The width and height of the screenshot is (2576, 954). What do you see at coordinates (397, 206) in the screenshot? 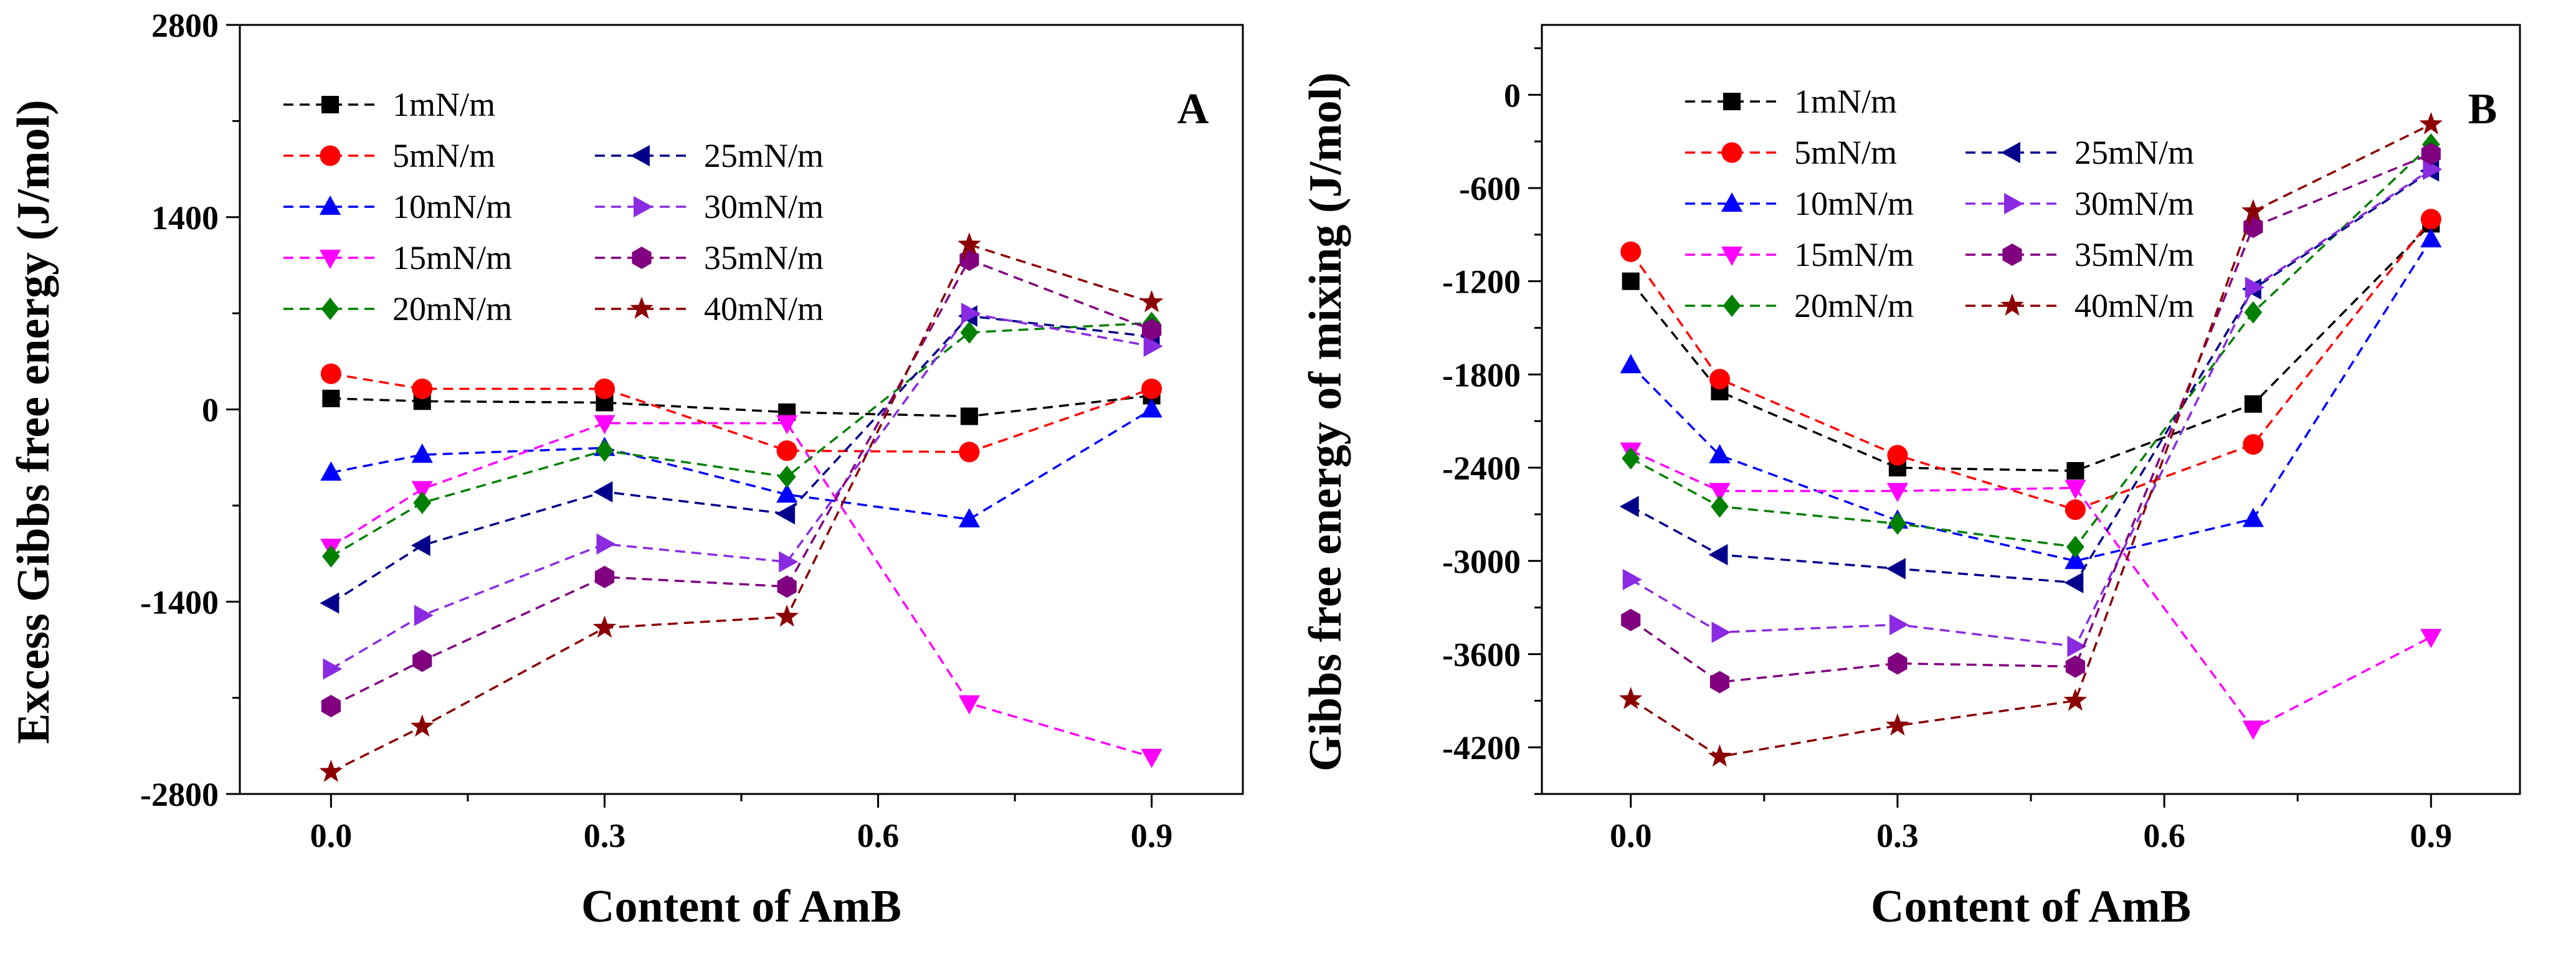
I see `chart-0-legend-item: 10mN/m` at bounding box center [397, 206].